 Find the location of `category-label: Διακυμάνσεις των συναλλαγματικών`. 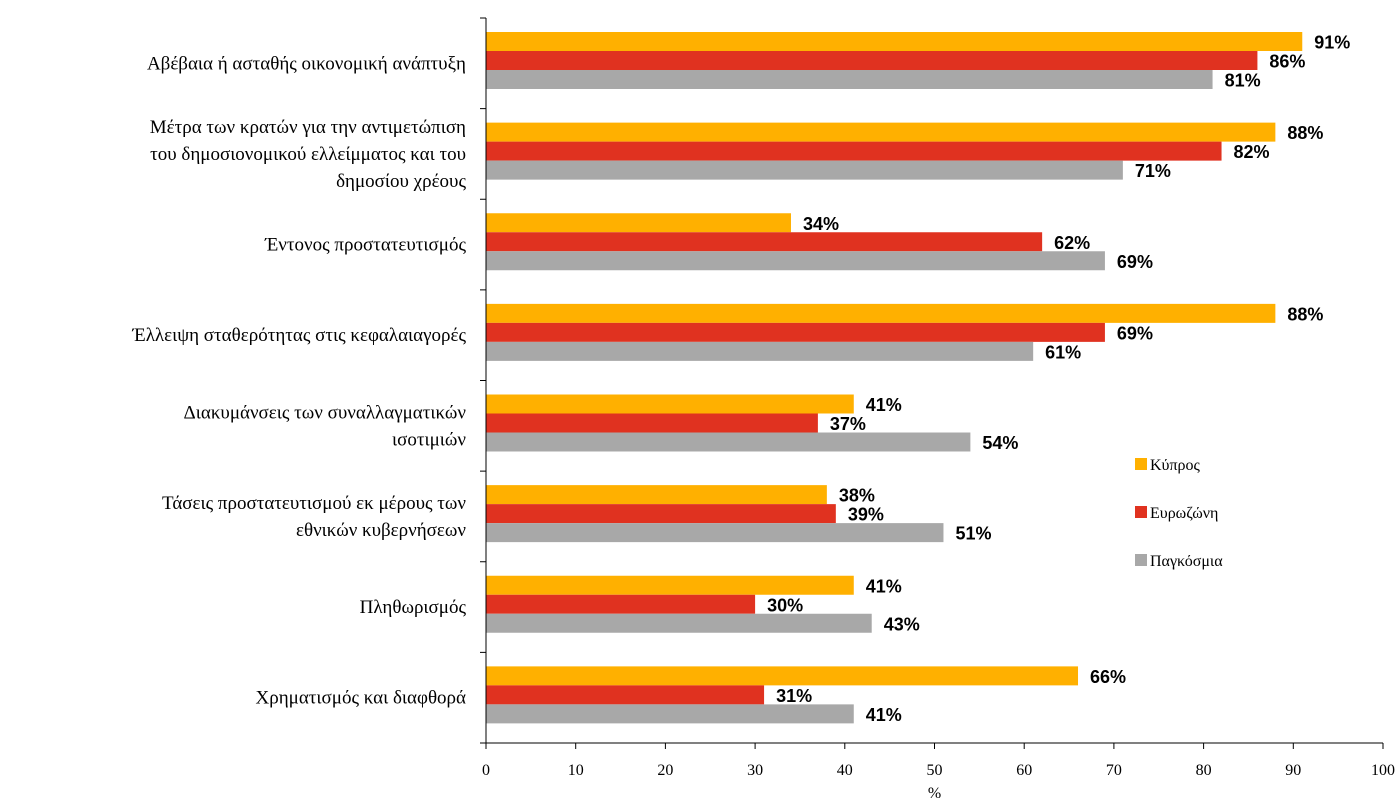

category-label: Διακυμάνσεις των συναλλαγματικών is located at coordinates (325, 412).